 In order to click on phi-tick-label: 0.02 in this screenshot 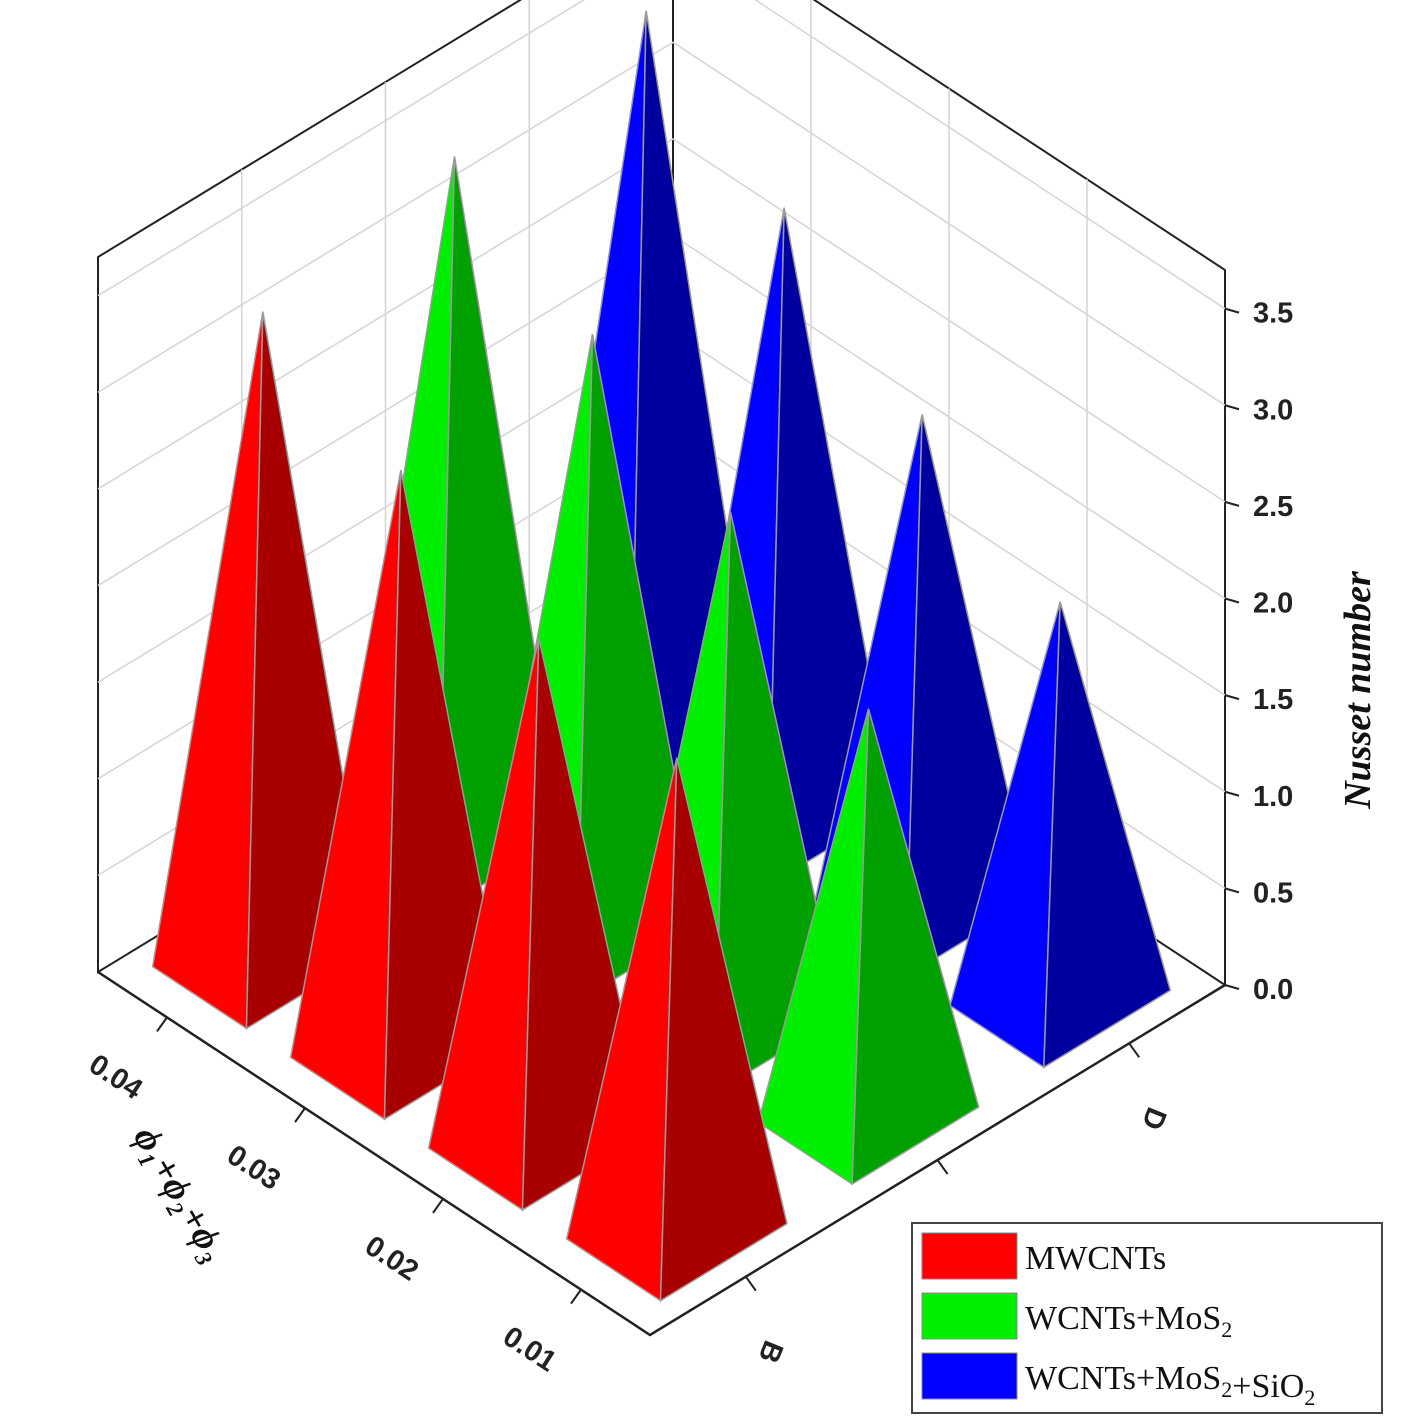, I will do `click(391, 1259)`.